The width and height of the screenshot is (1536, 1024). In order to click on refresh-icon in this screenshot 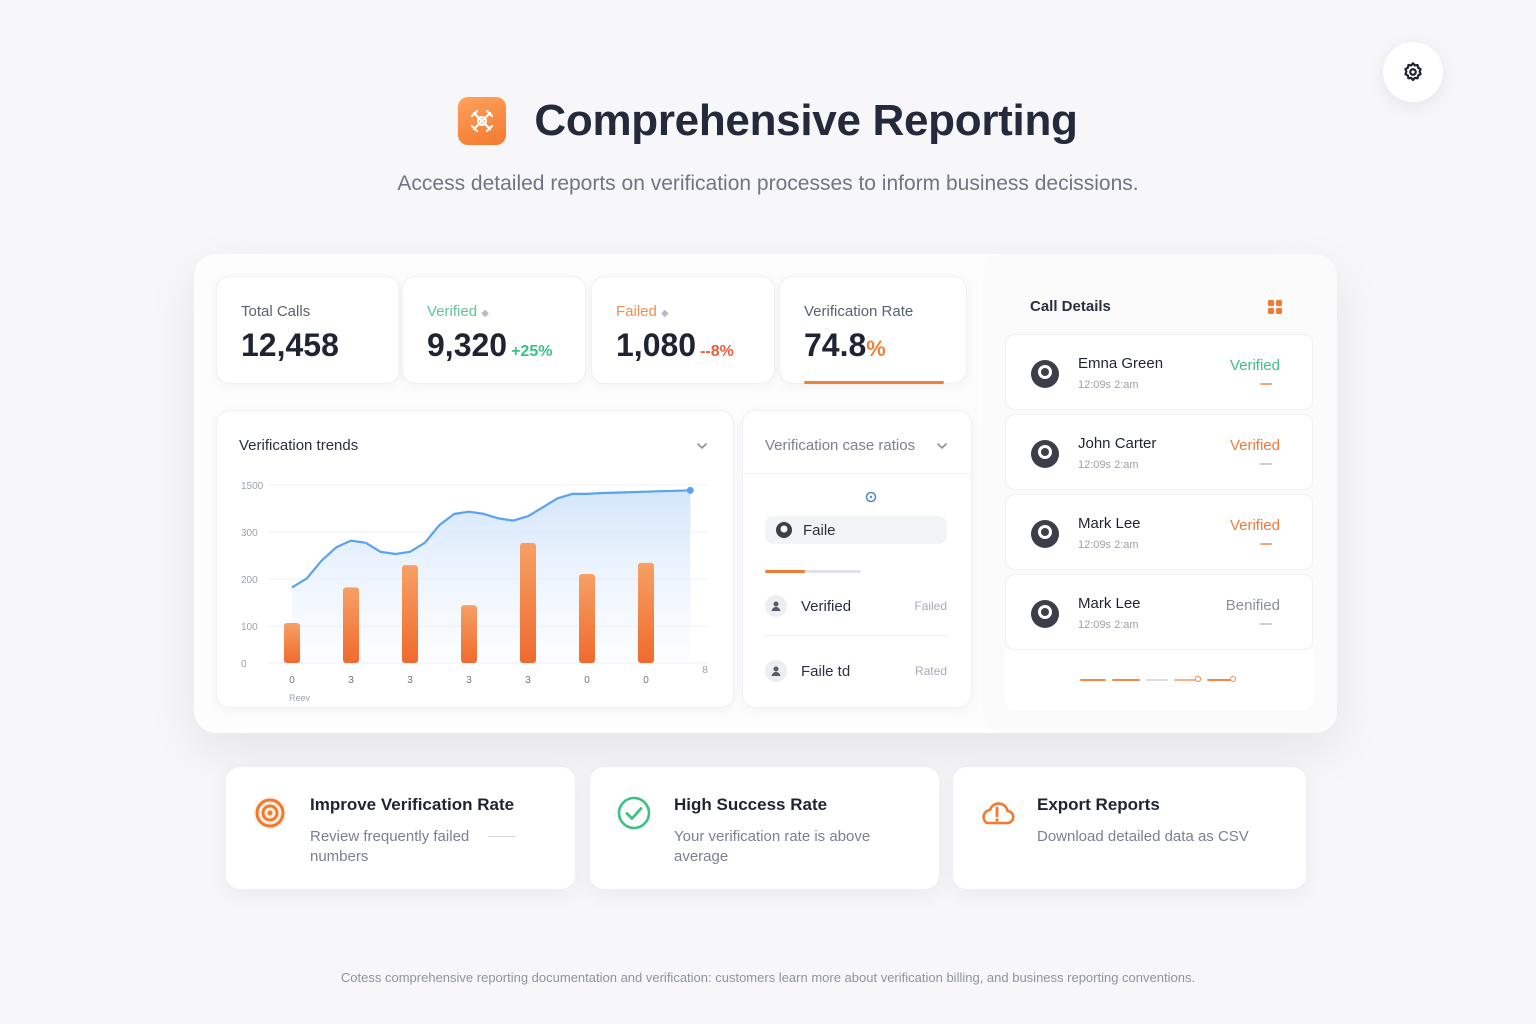, I will do `click(871, 497)`.